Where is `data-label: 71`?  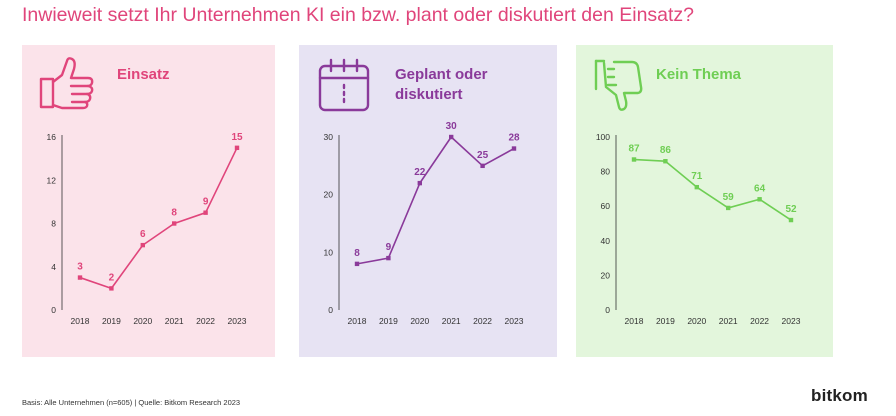
data-label: 71 is located at coordinates (697, 176).